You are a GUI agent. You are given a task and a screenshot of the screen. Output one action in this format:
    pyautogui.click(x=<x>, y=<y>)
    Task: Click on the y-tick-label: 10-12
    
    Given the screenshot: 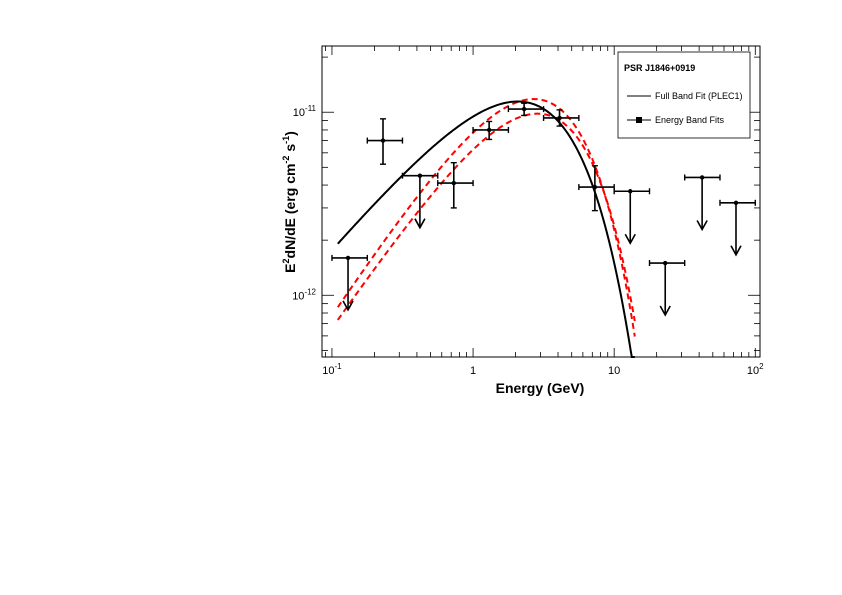 What is the action you would take?
    pyautogui.click(x=304, y=294)
    